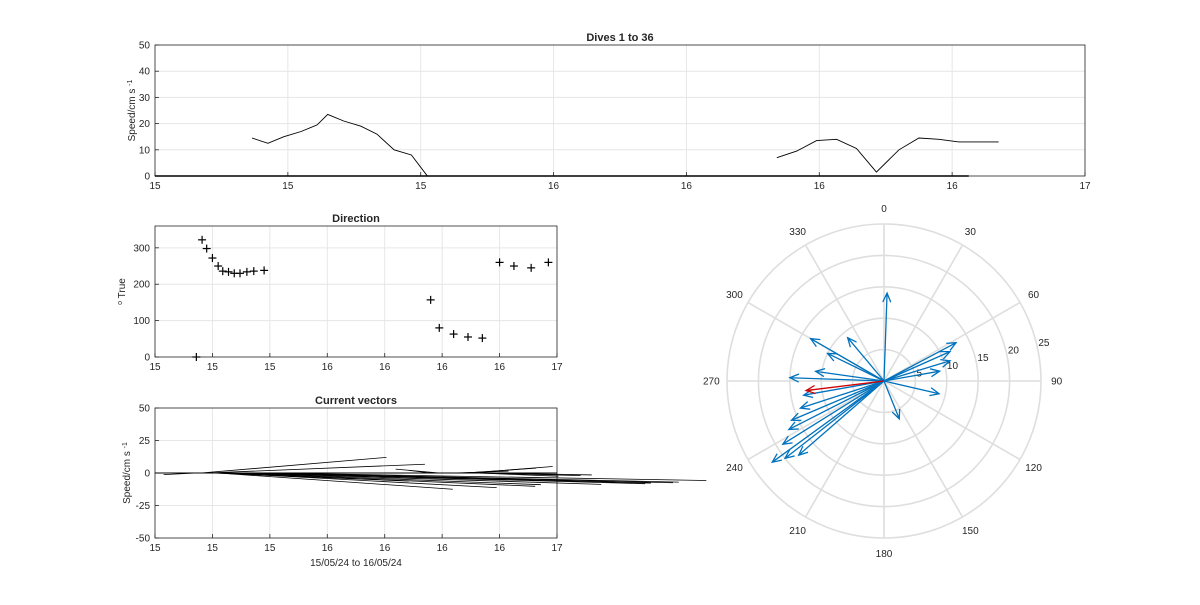  I want to click on radius-label: 15, so click(983, 358).